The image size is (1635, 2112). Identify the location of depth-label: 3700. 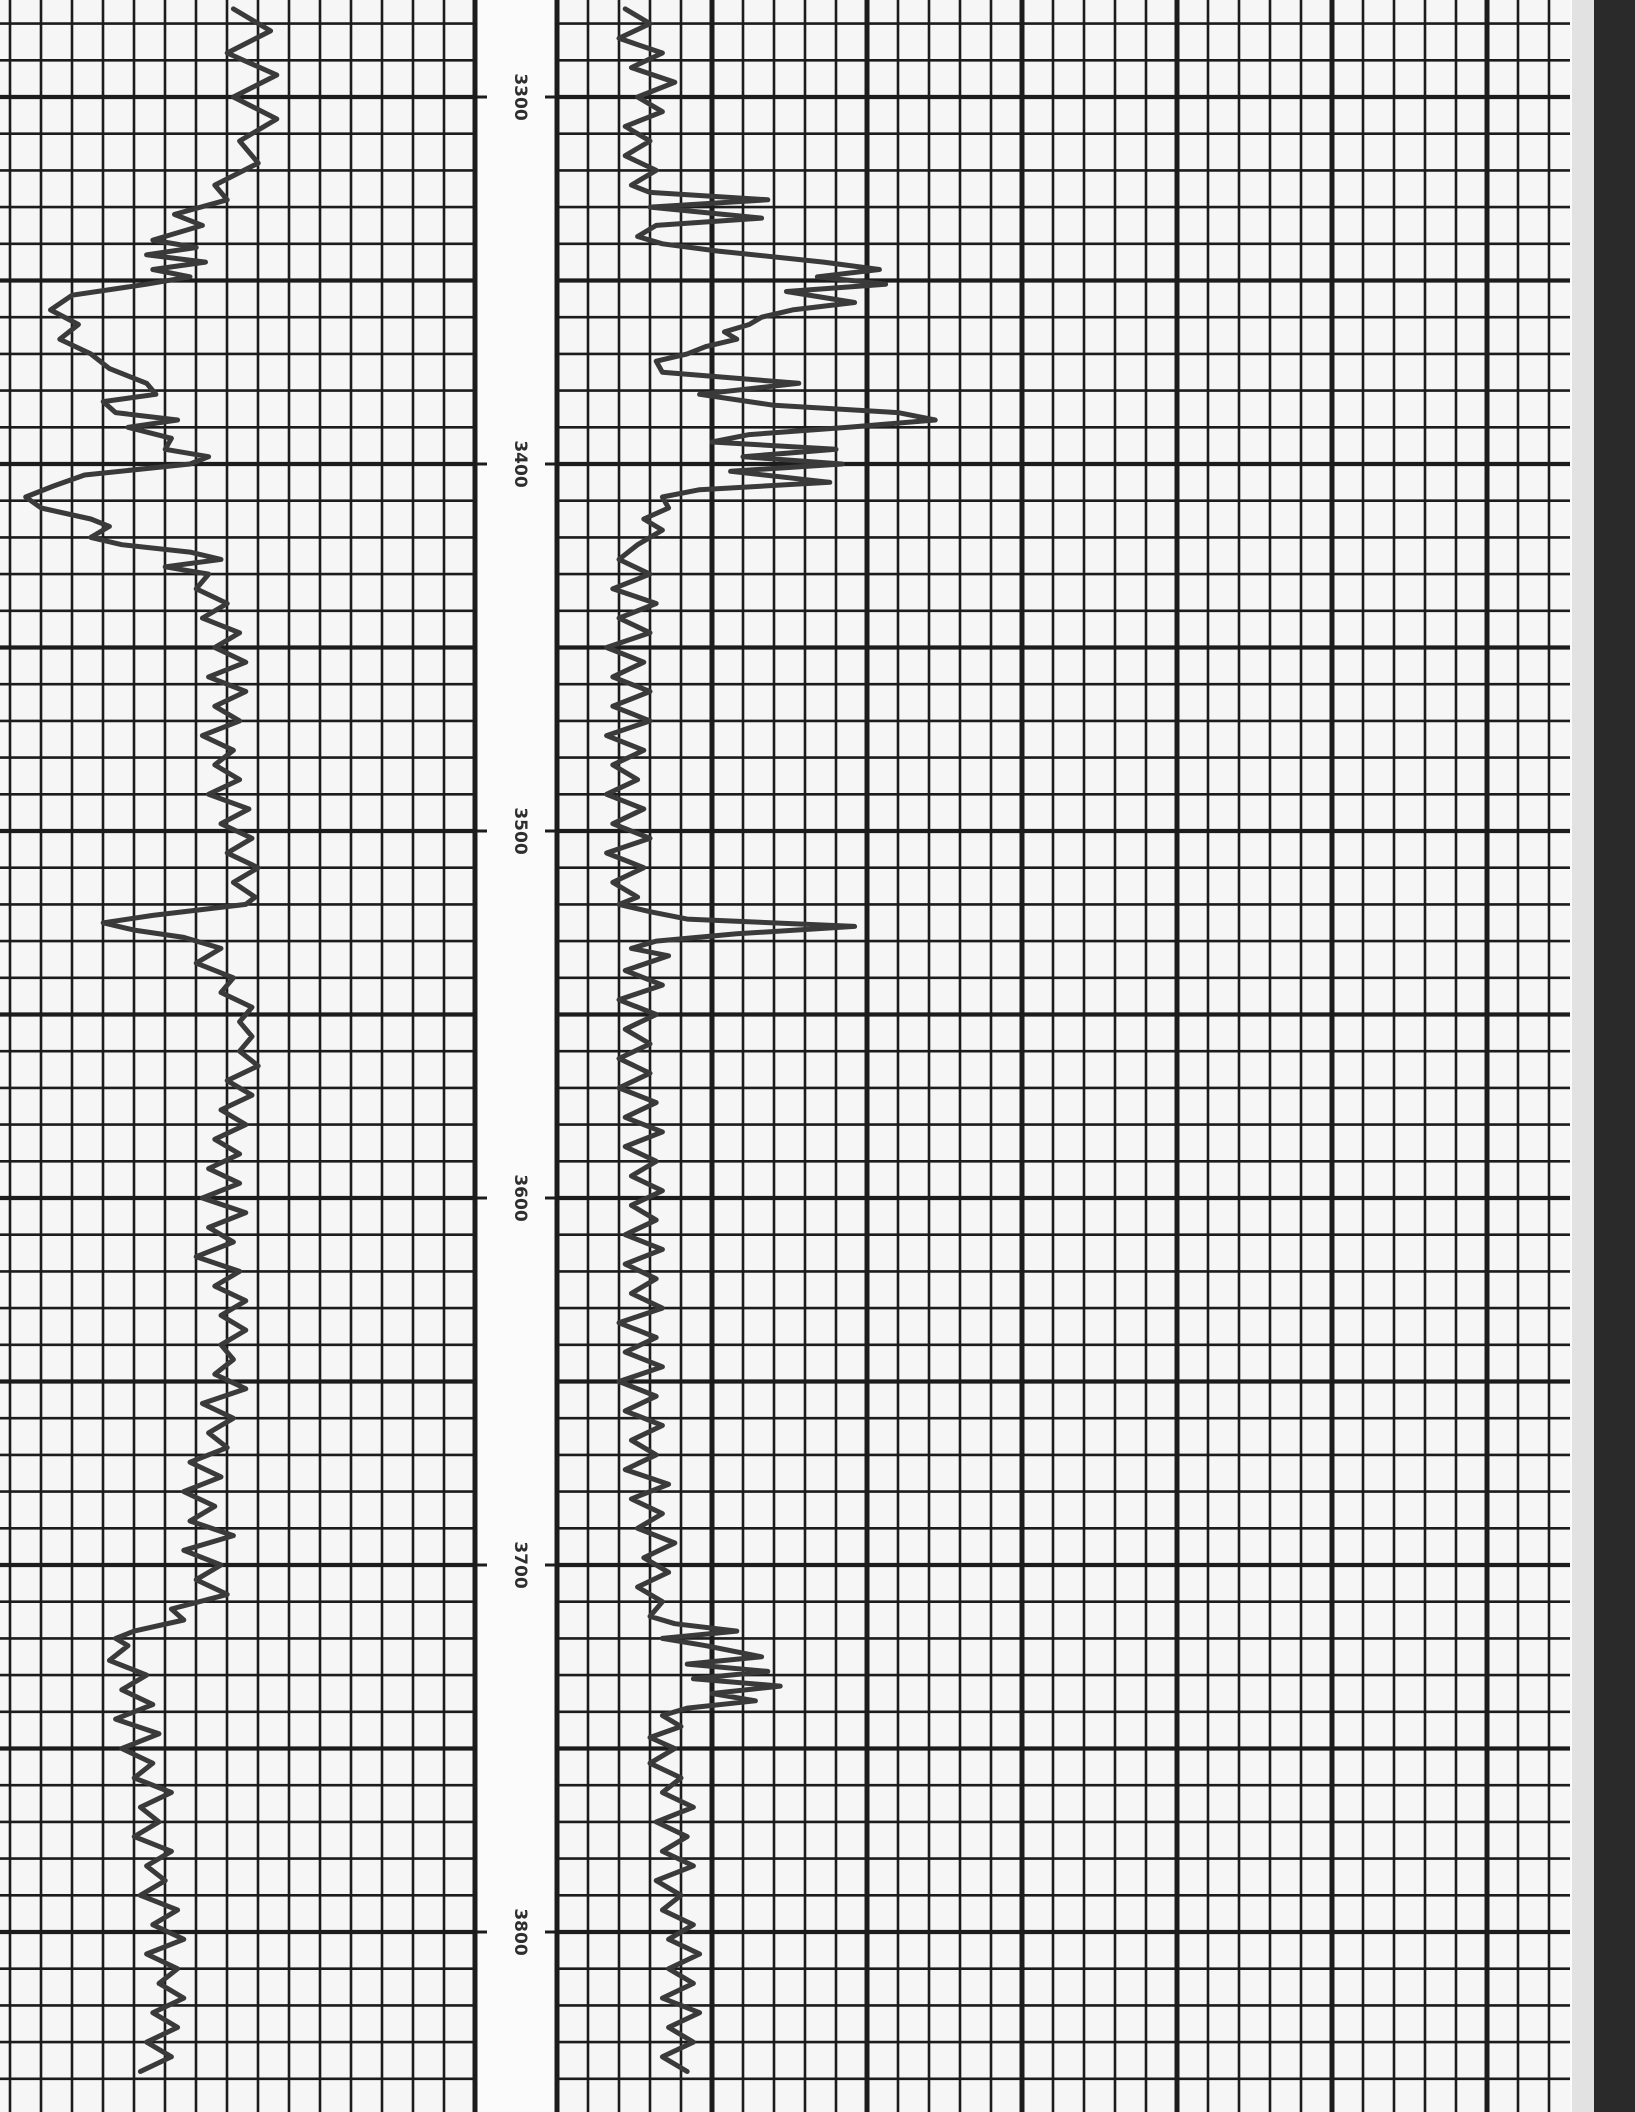
(520, 1564).